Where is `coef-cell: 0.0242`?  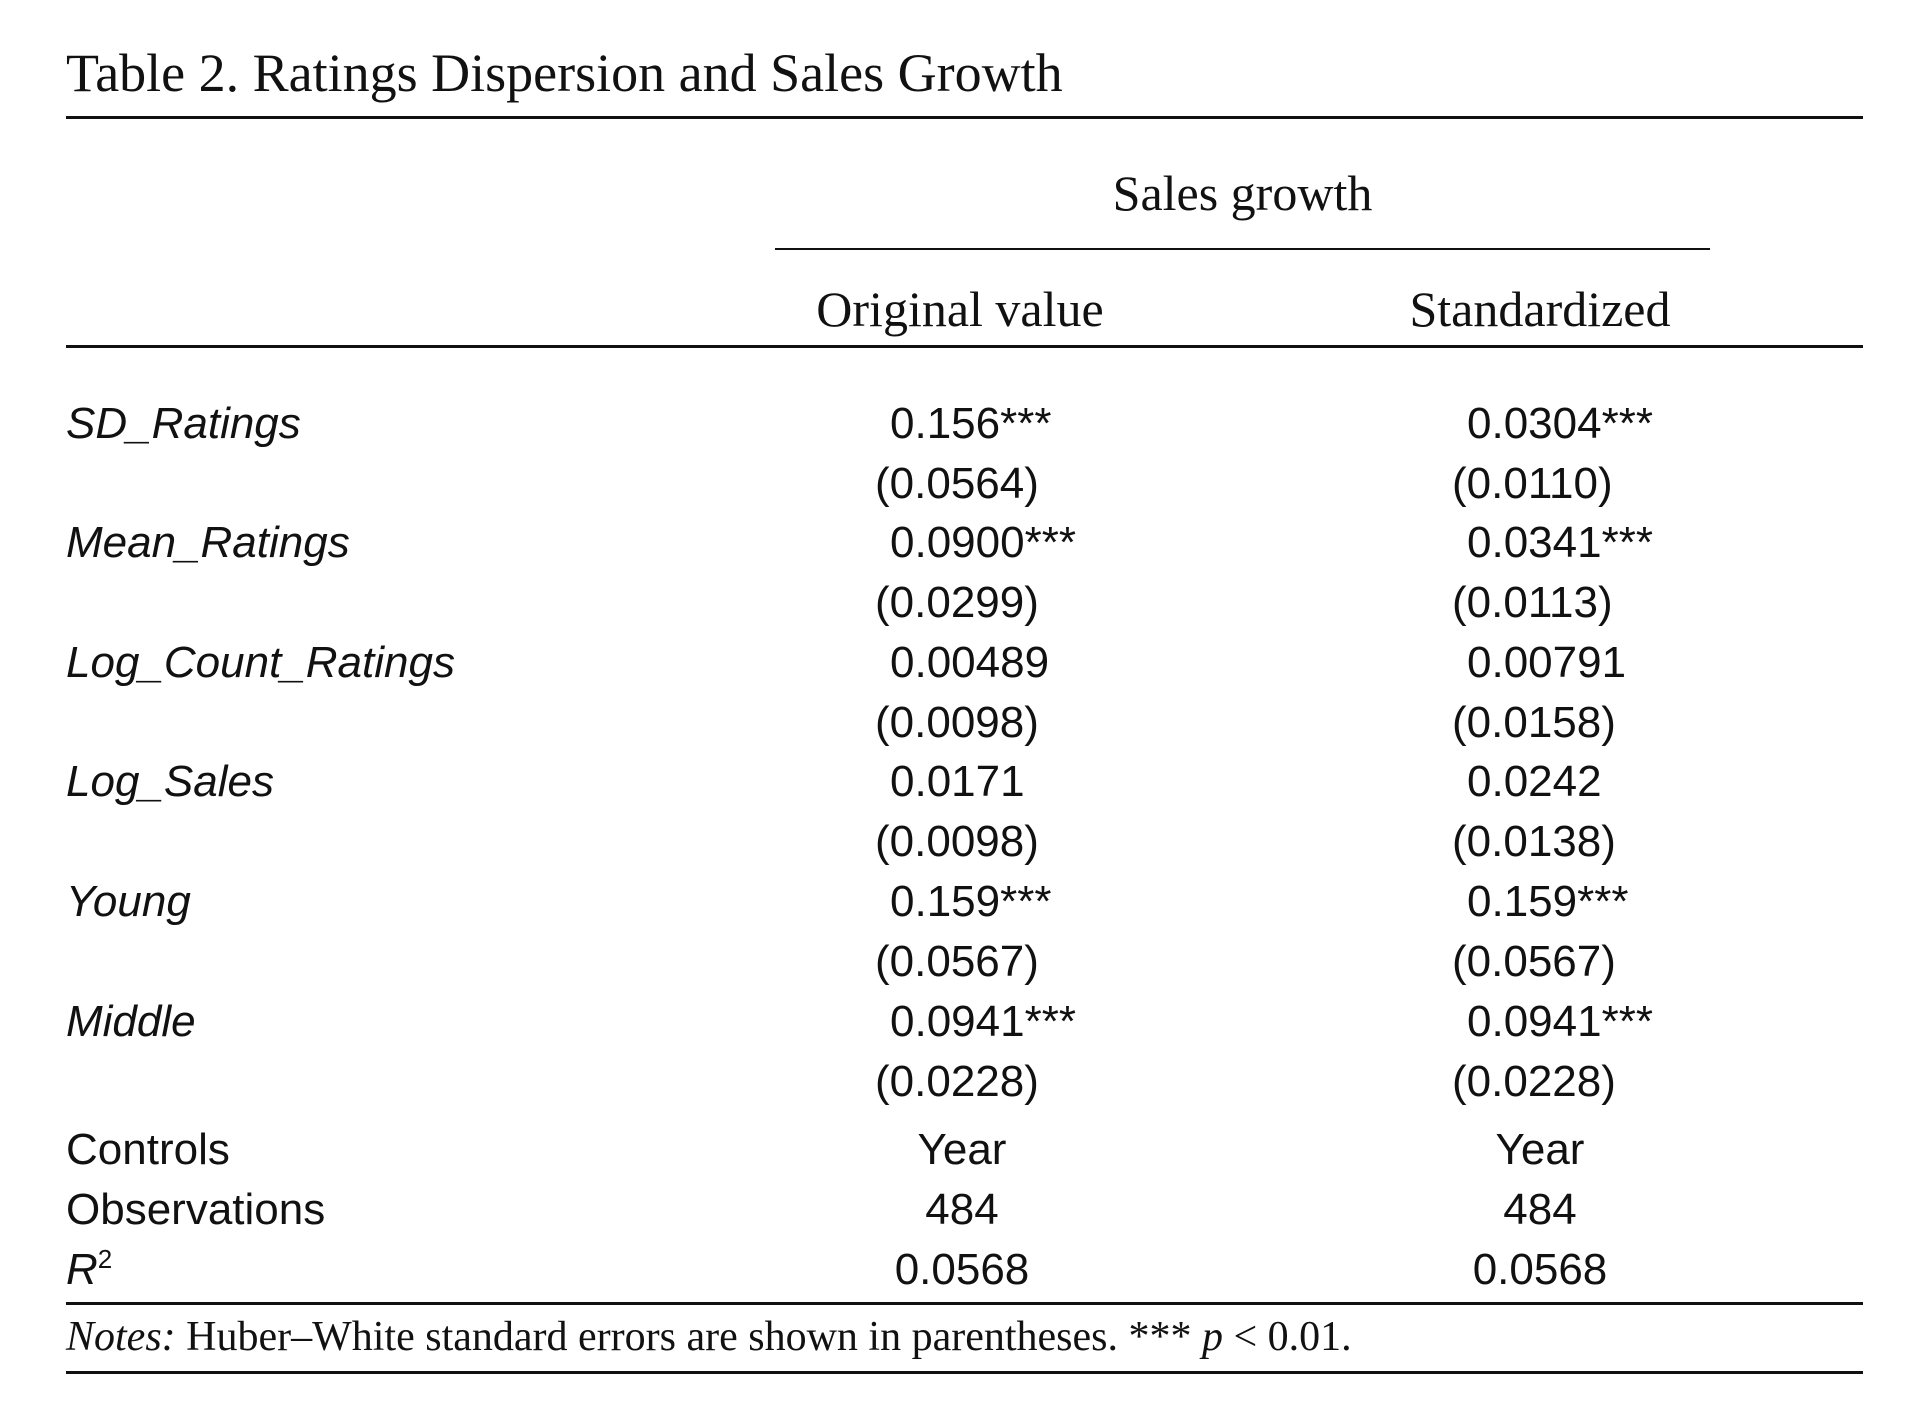 coef-cell: 0.0242 is located at coordinates (1534, 781).